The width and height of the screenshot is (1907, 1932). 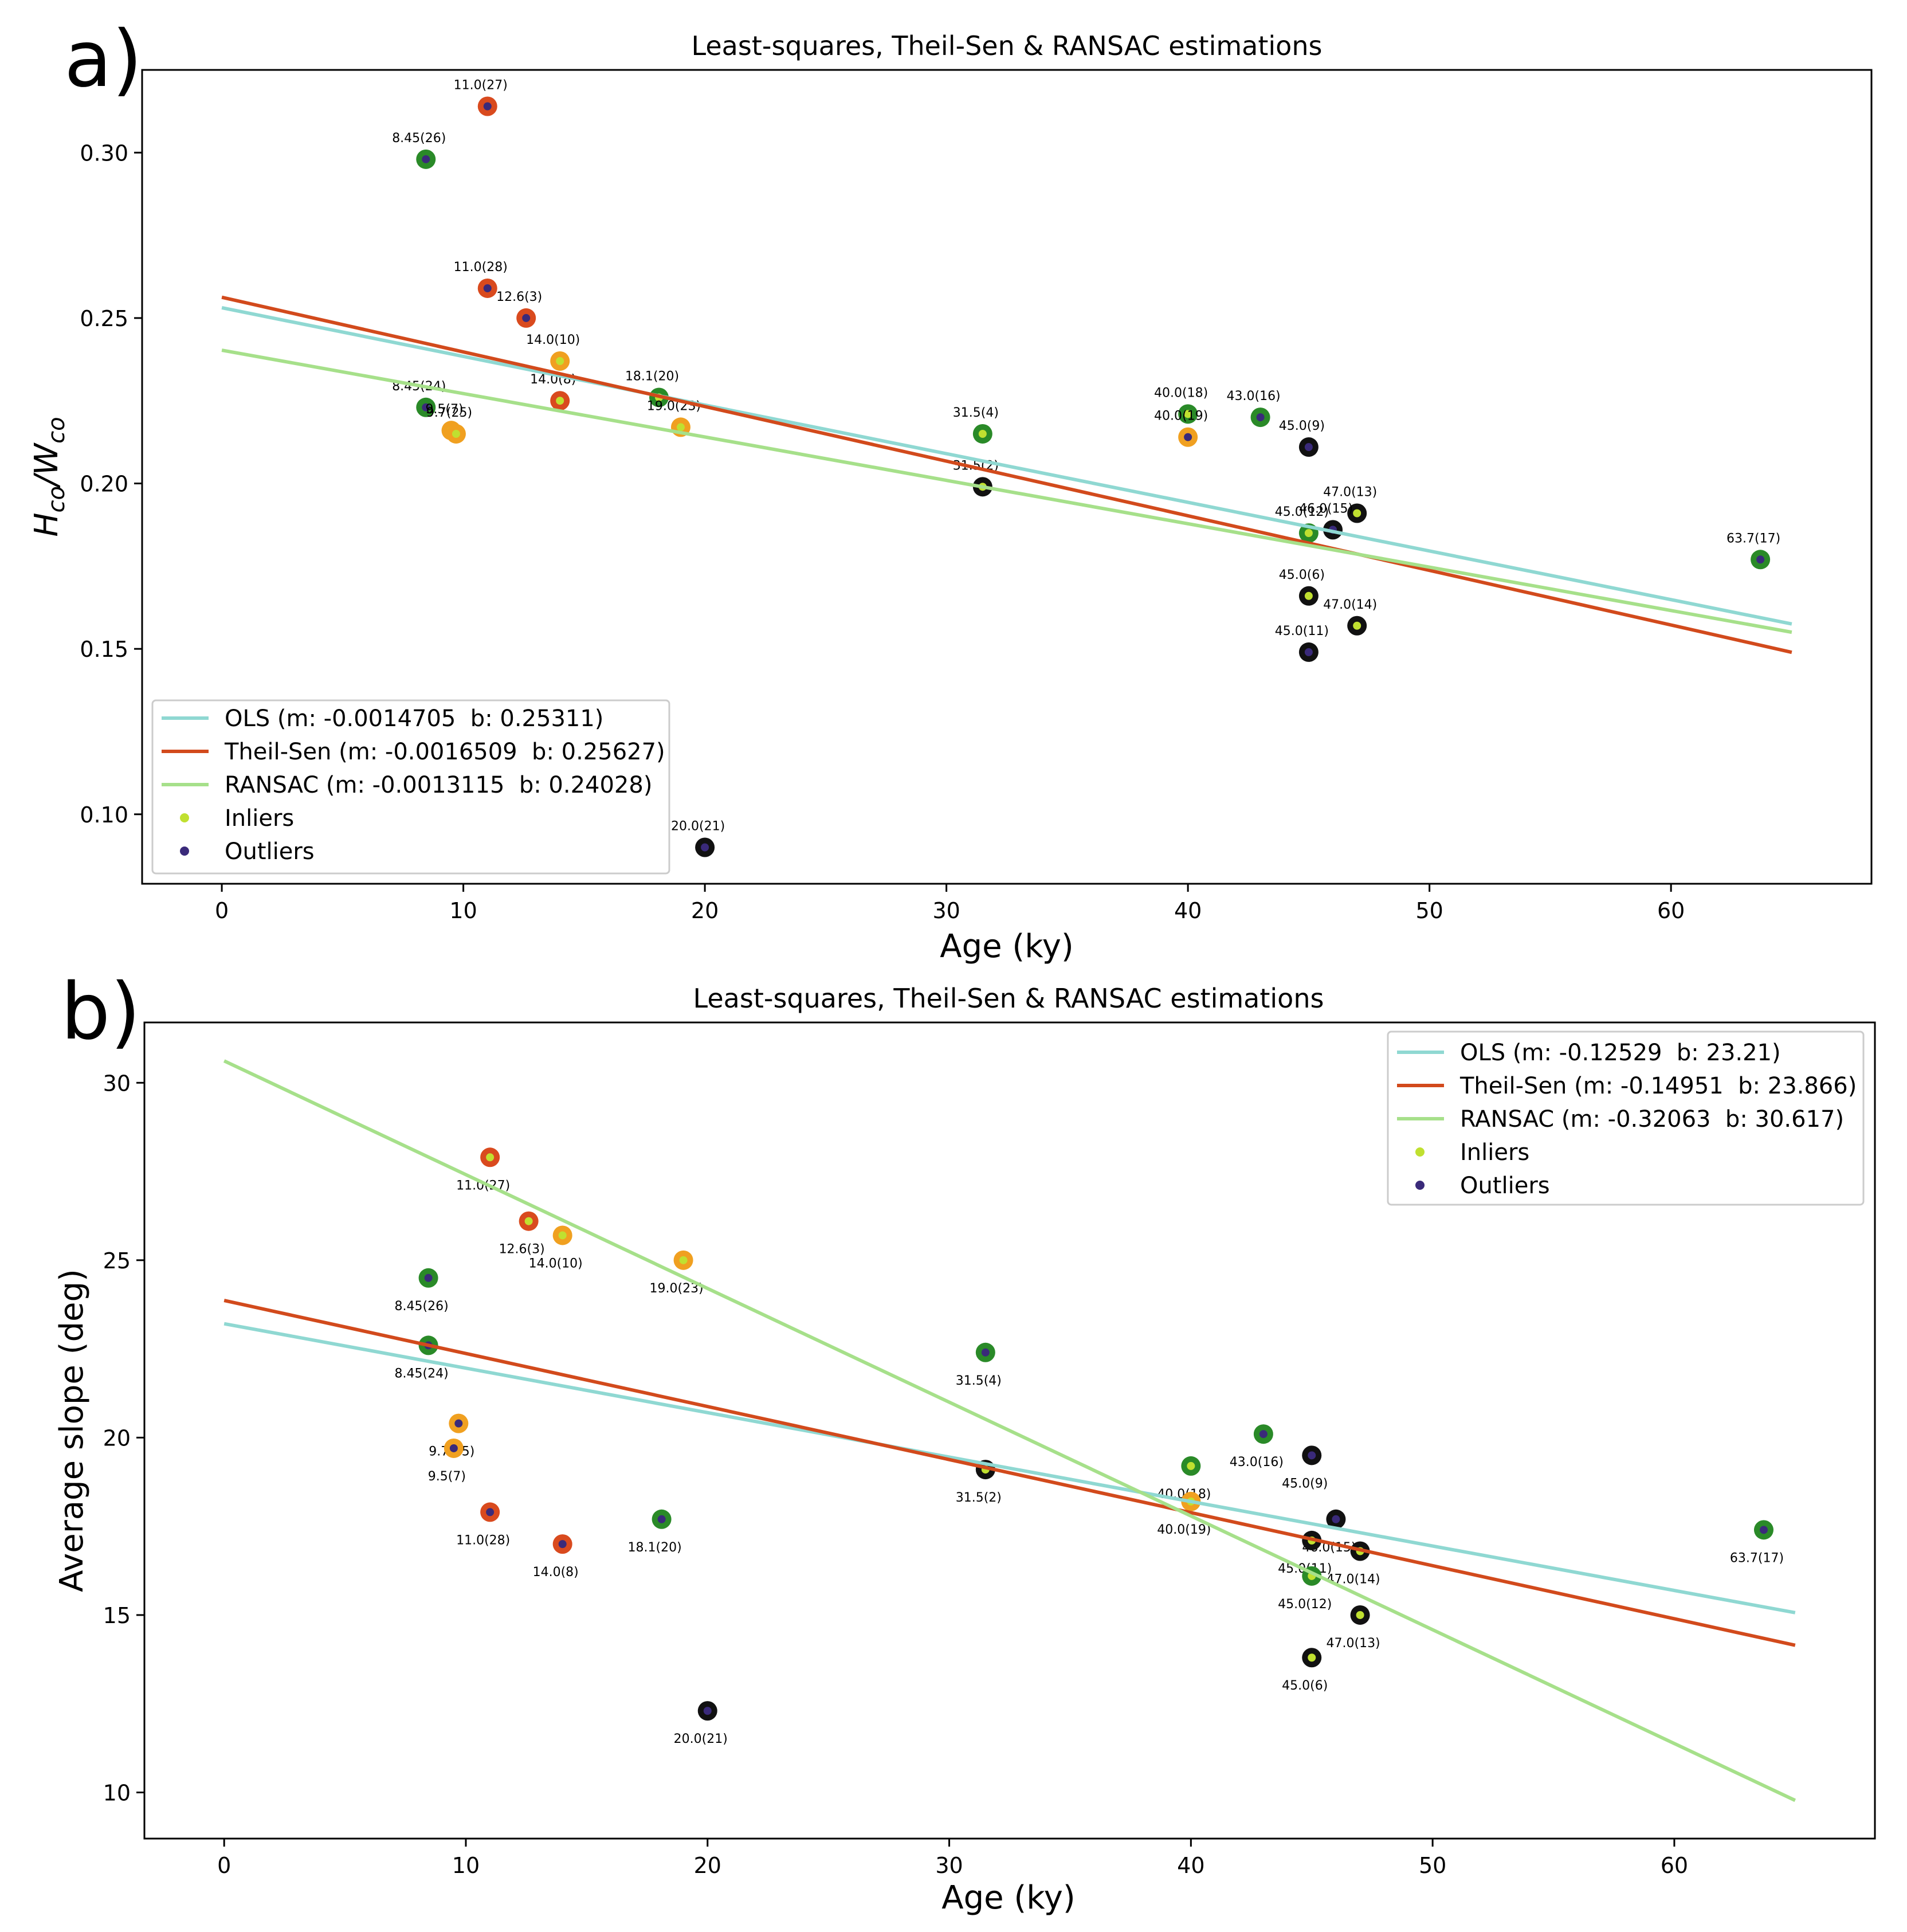 What do you see at coordinates (104, 650) in the screenshot?
I see `y-tick-label: 0.15` at bounding box center [104, 650].